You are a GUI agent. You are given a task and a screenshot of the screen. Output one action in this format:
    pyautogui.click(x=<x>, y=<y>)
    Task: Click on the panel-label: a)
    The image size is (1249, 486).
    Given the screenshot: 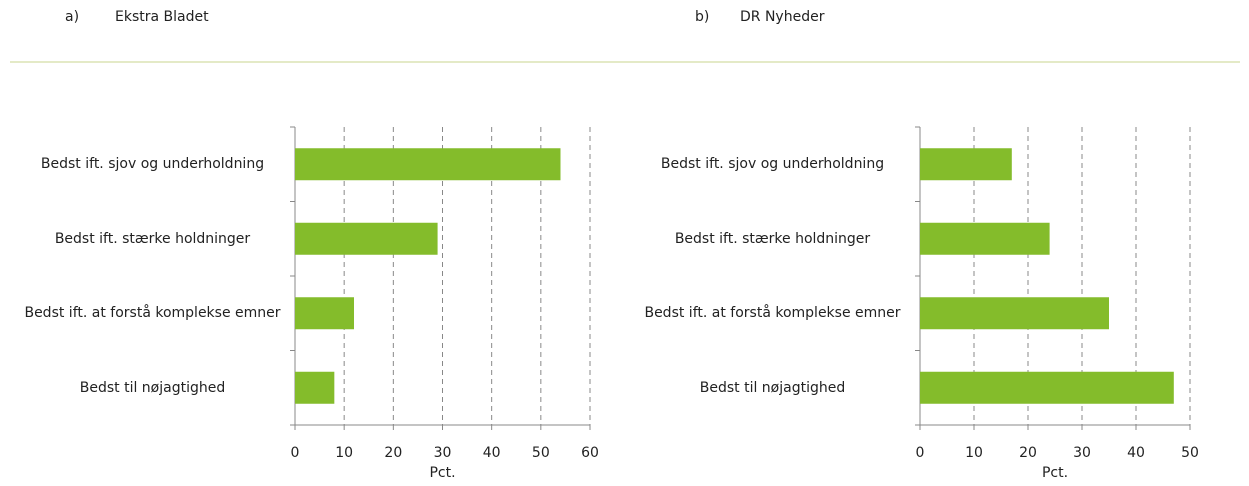 What is the action you would take?
    pyautogui.click(x=72, y=17)
    